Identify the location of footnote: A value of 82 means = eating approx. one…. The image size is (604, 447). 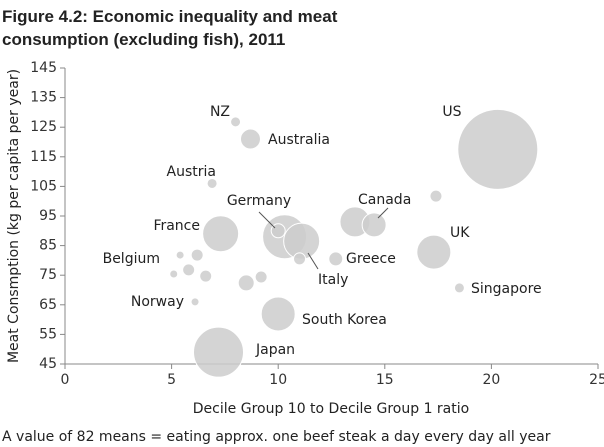
(276, 437).